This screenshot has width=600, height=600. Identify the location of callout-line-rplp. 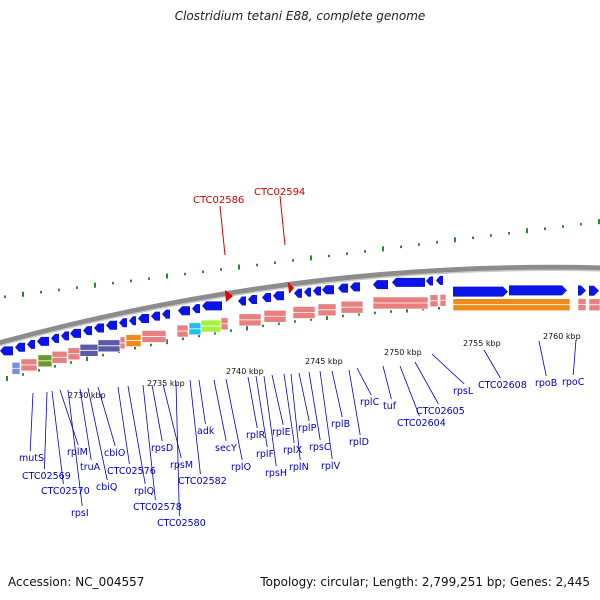
(304, 397).